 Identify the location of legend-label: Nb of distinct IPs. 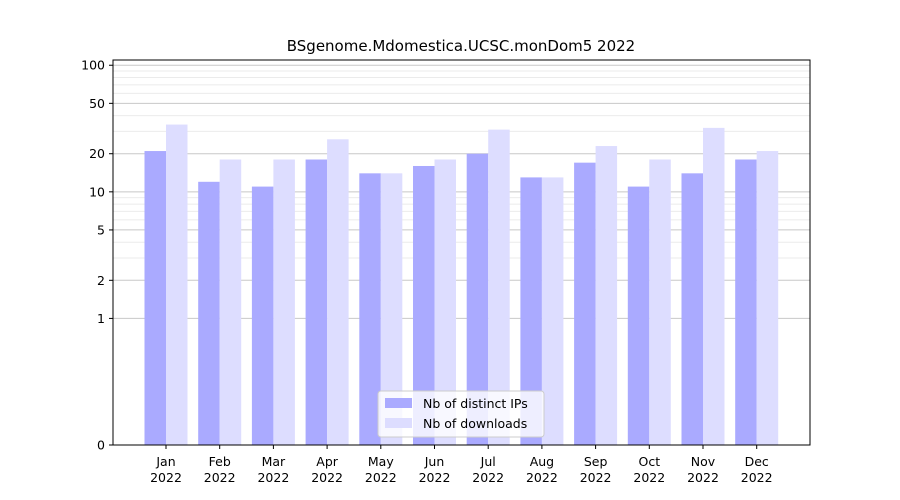
(475, 403).